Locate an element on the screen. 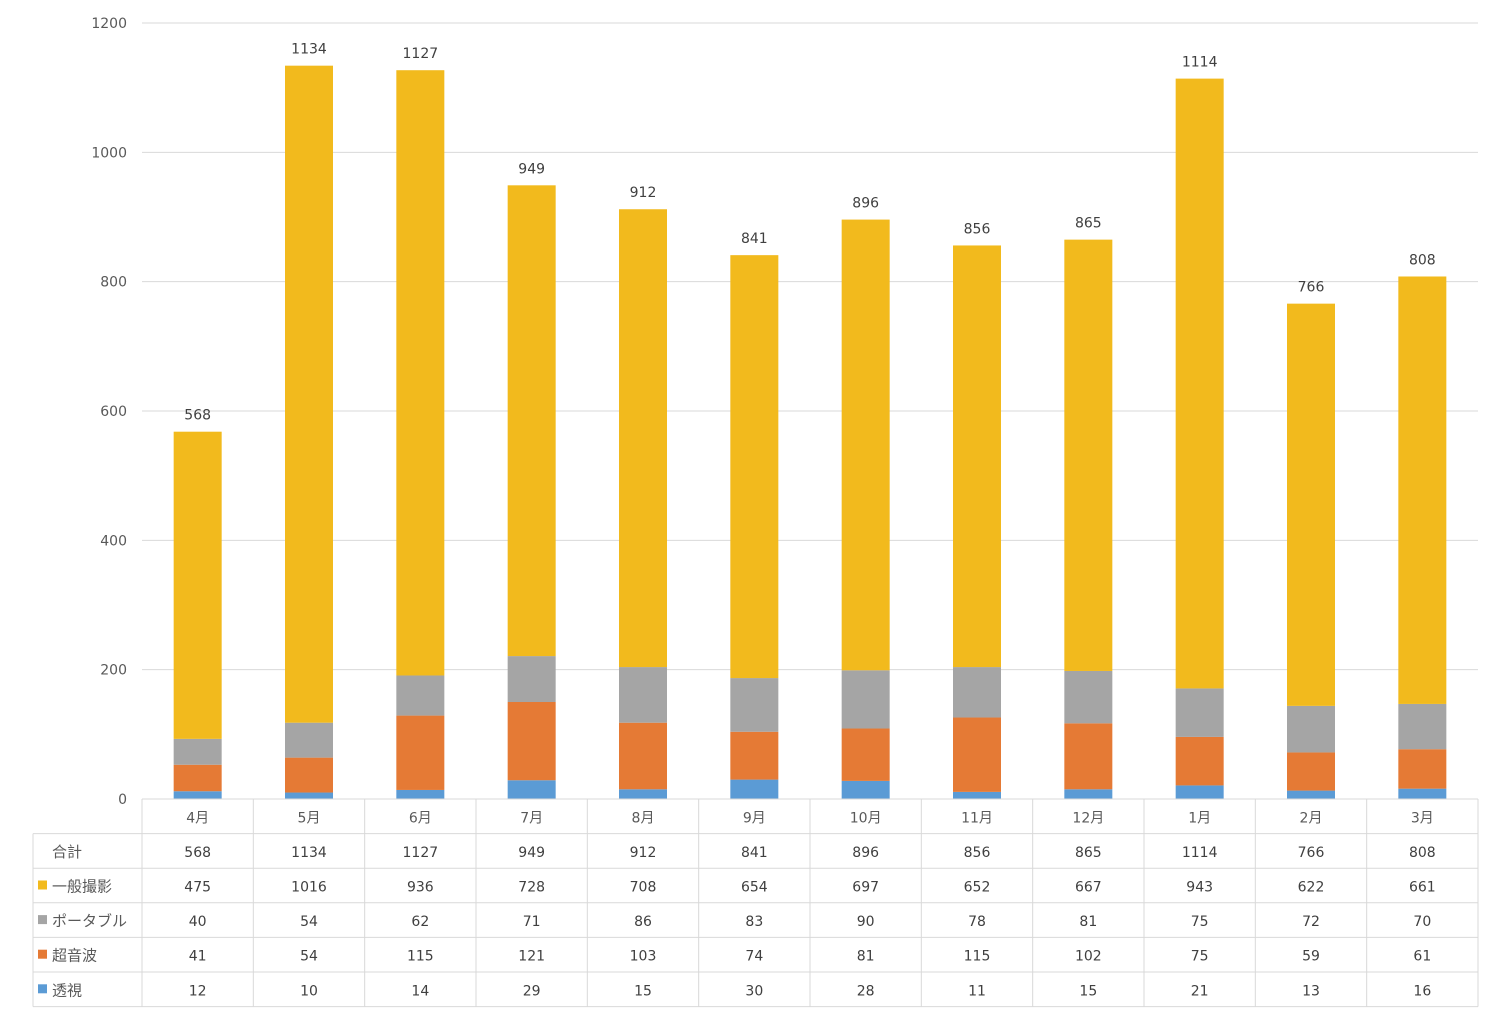 The height and width of the screenshot is (1018, 1500). y-tick-label: 400 is located at coordinates (113, 541).